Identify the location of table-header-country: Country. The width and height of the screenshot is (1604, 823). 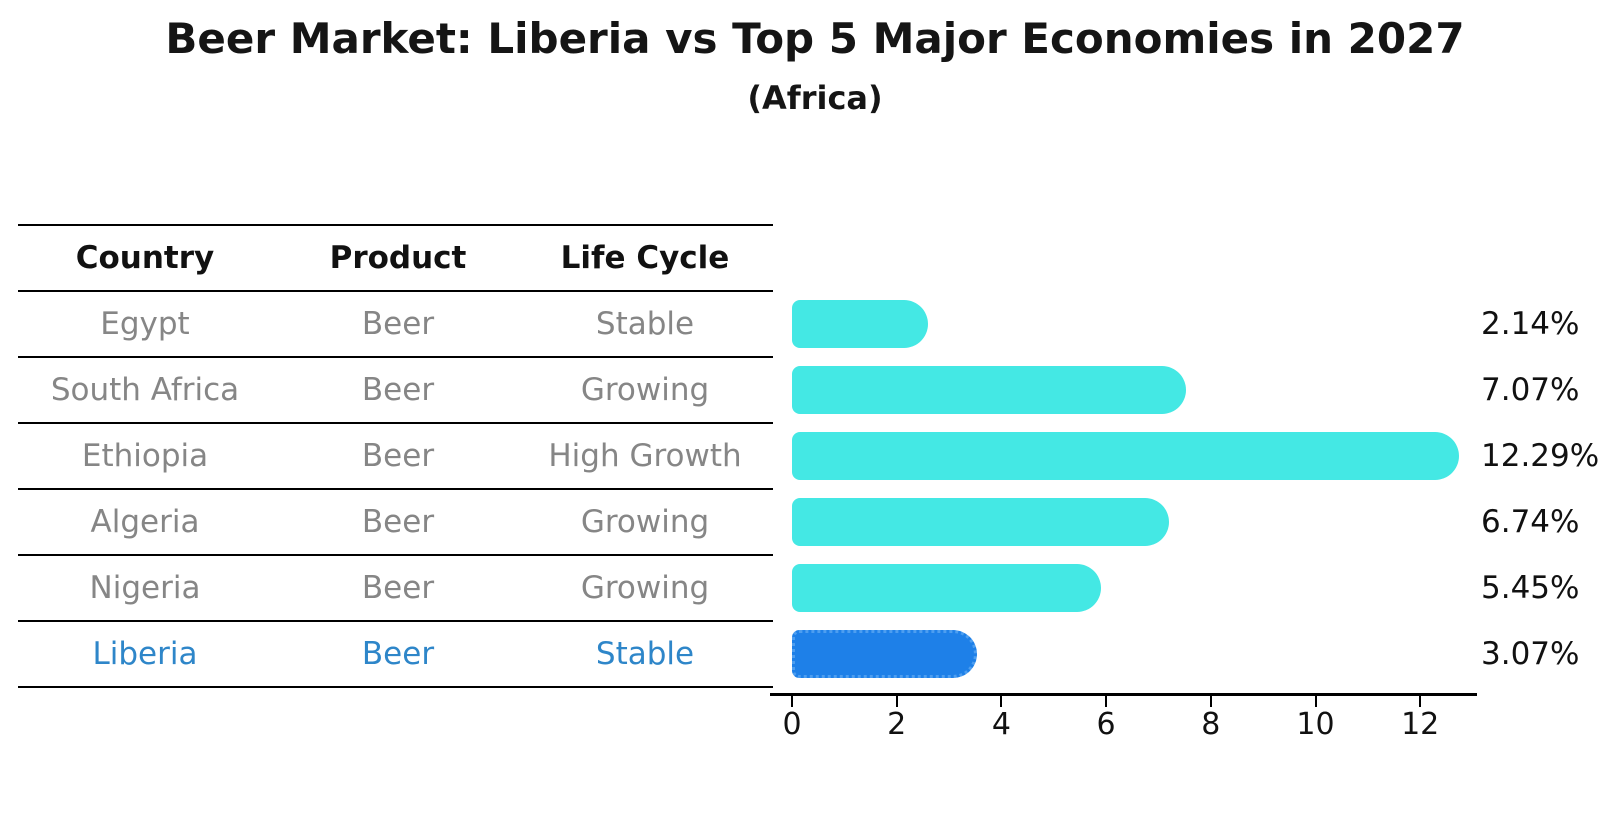
(145, 258).